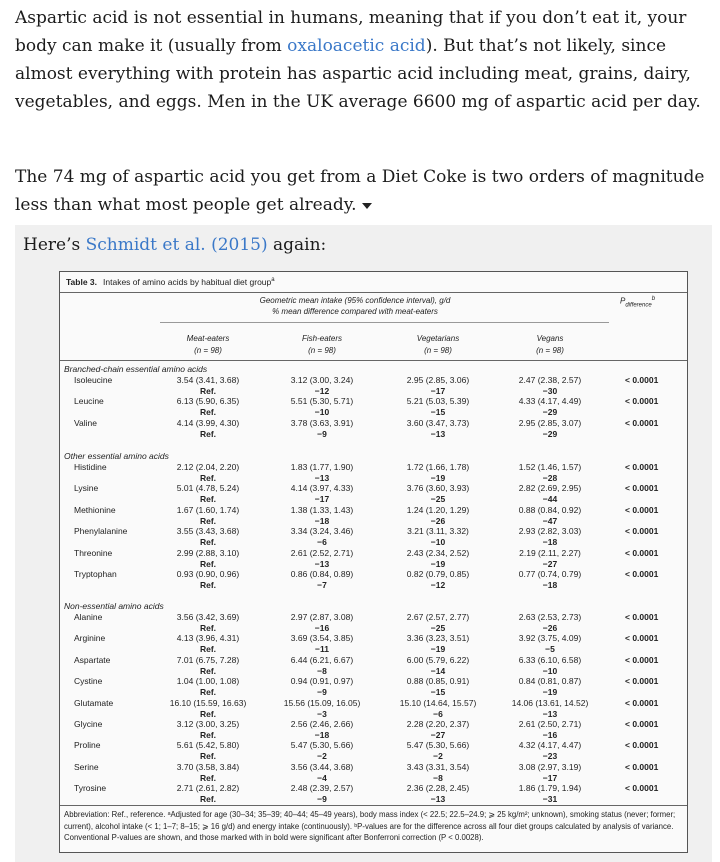 This screenshot has width=720, height=862. Describe the element at coordinates (116, 456) in the screenshot. I see `group-title: Other essential amino acids` at that location.